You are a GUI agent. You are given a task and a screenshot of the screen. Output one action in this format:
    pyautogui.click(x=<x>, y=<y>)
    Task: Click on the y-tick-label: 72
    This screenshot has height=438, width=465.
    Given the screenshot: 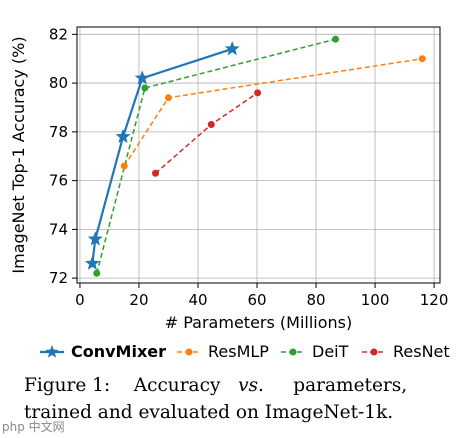 What is the action you would take?
    pyautogui.click(x=58, y=278)
    